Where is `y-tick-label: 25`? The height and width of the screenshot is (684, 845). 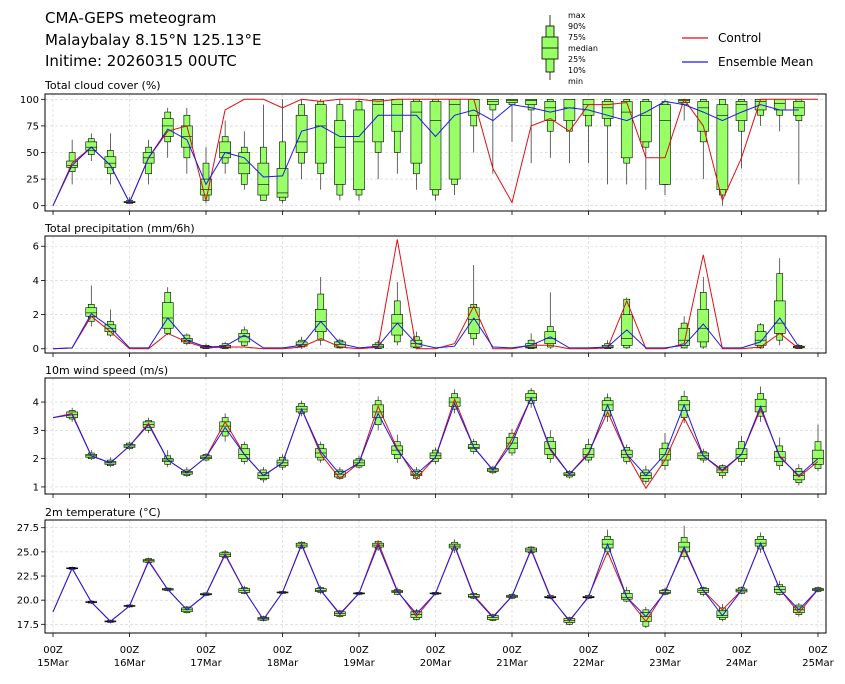 y-tick-label: 25 is located at coordinates (32, 180).